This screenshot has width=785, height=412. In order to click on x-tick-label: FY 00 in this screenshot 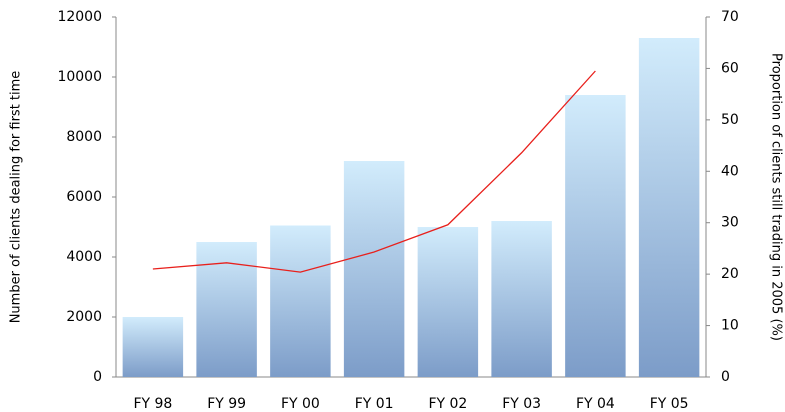, I will do `click(300, 404)`.